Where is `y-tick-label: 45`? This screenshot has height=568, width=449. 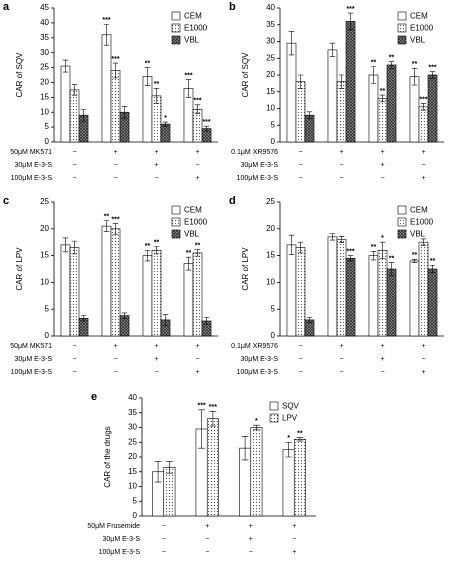 y-tick-label: 45 is located at coordinates (44, 7).